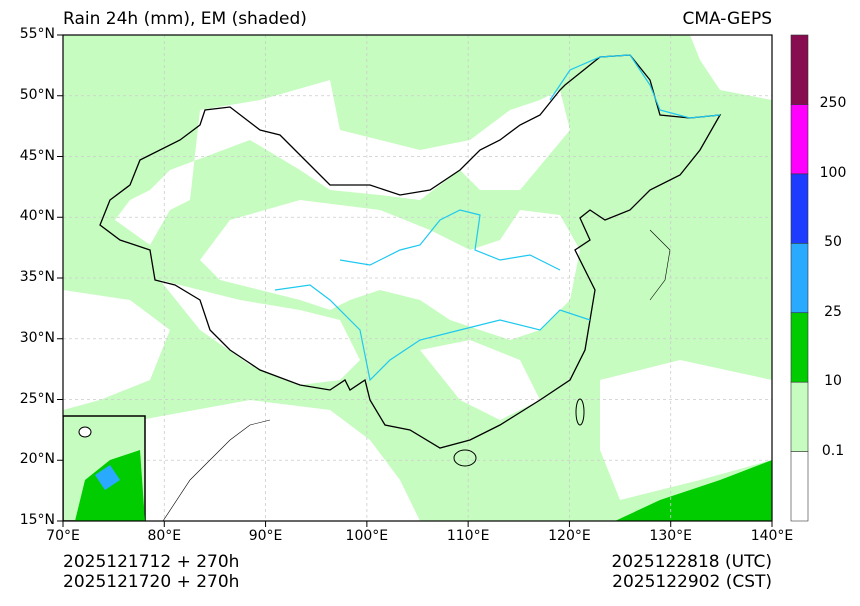 Image resolution: width=860 pixels, height=606 pixels. What do you see at coordinates (691, 562) in the screenshot?
I see `valid-time-utc: 2025122818 (UTC)` at bounding box center [691, 562].